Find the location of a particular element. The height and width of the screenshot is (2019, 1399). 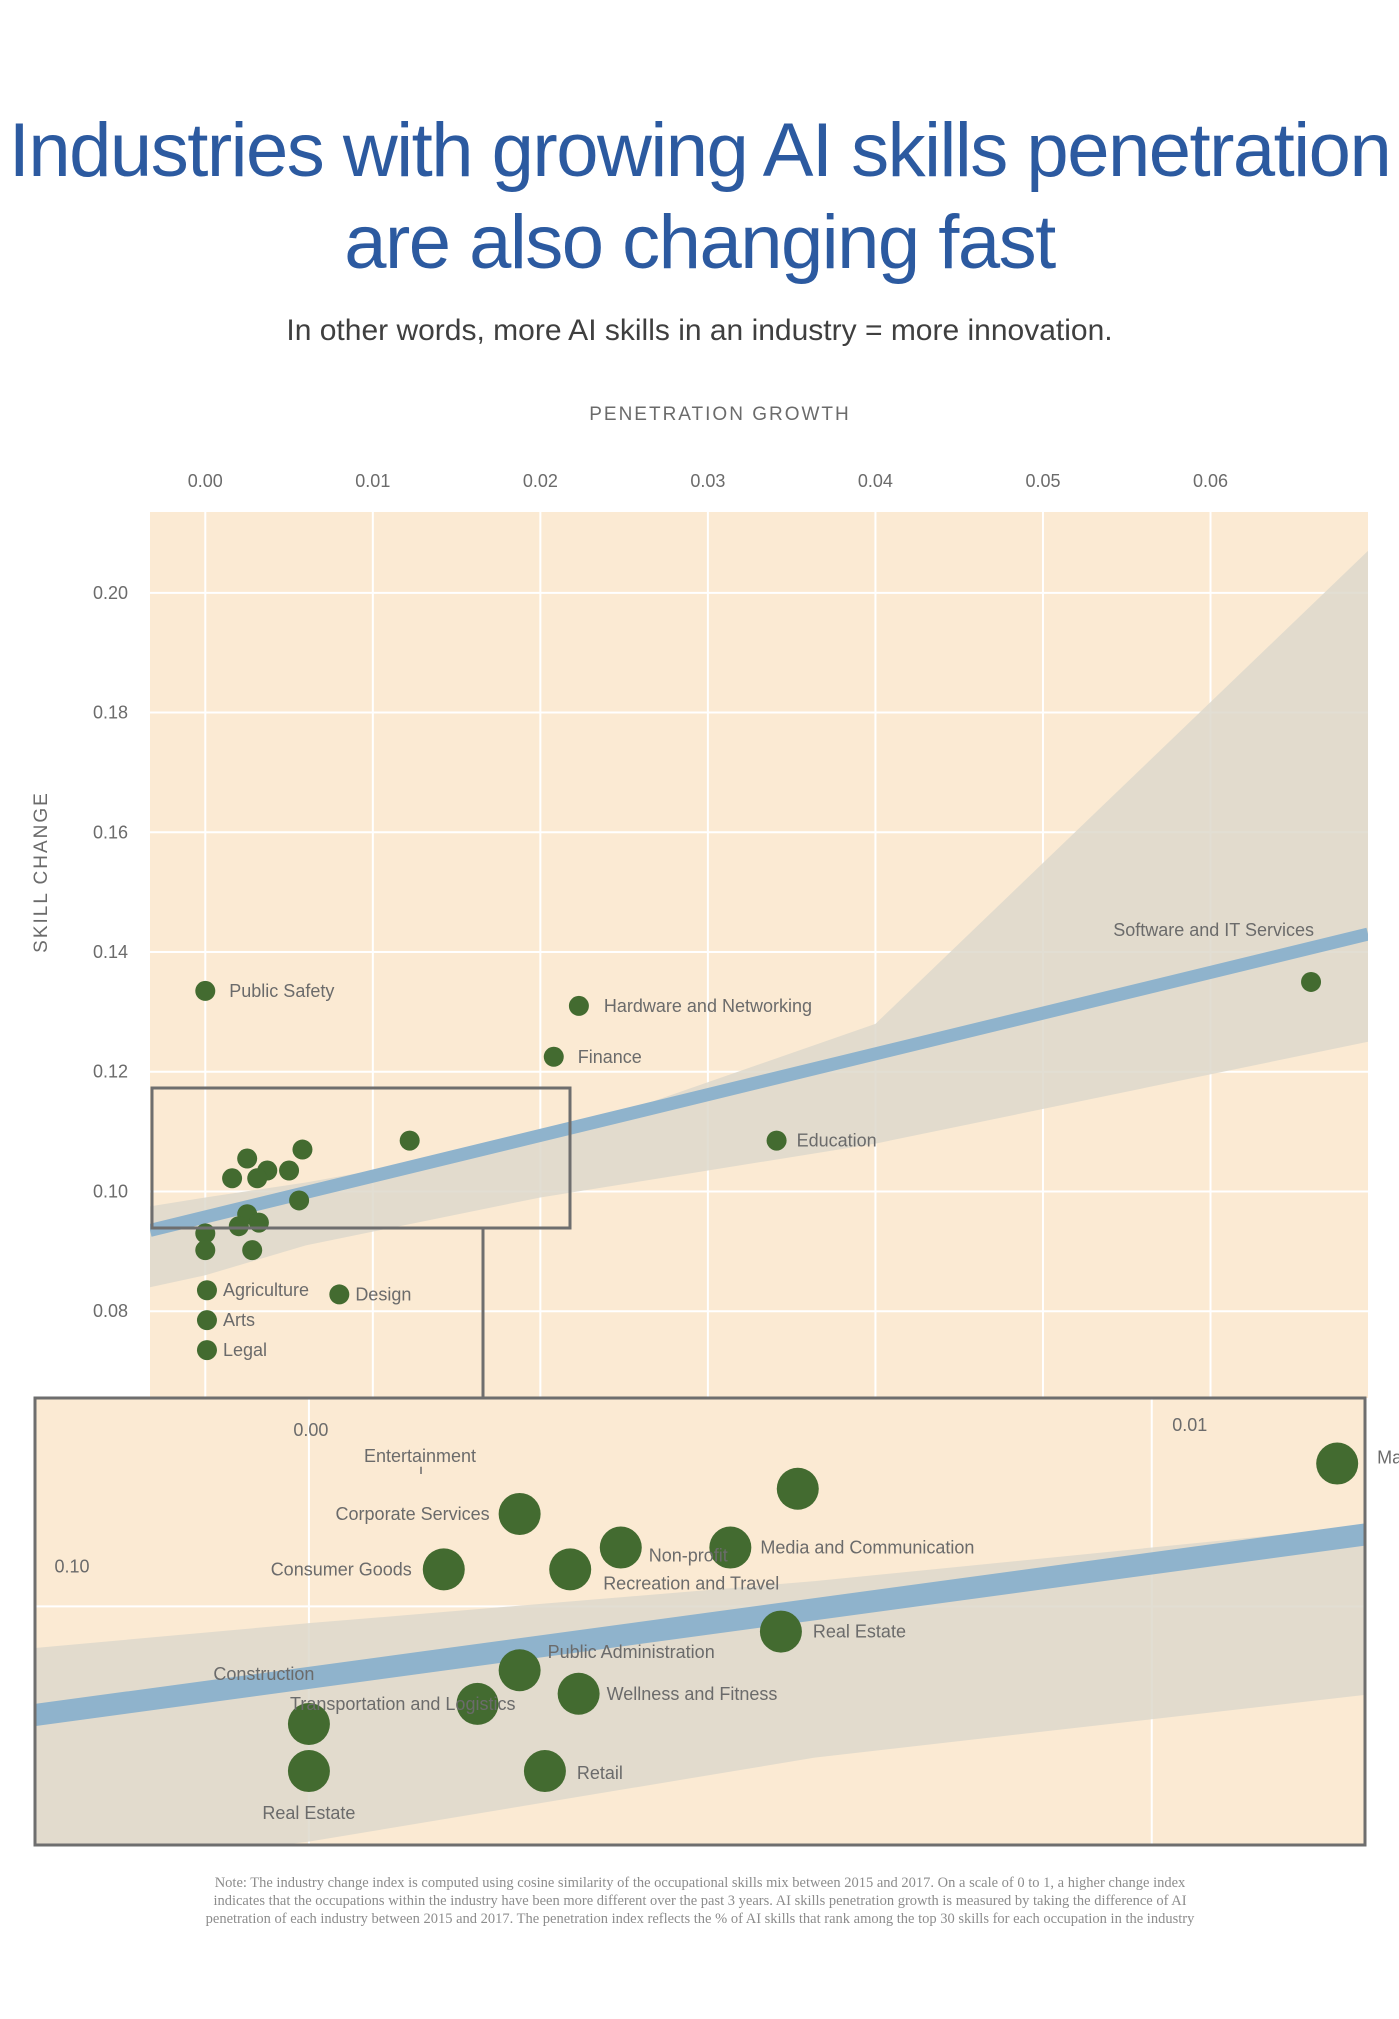

data-label: Legal is located at coordinates (245, 1350).